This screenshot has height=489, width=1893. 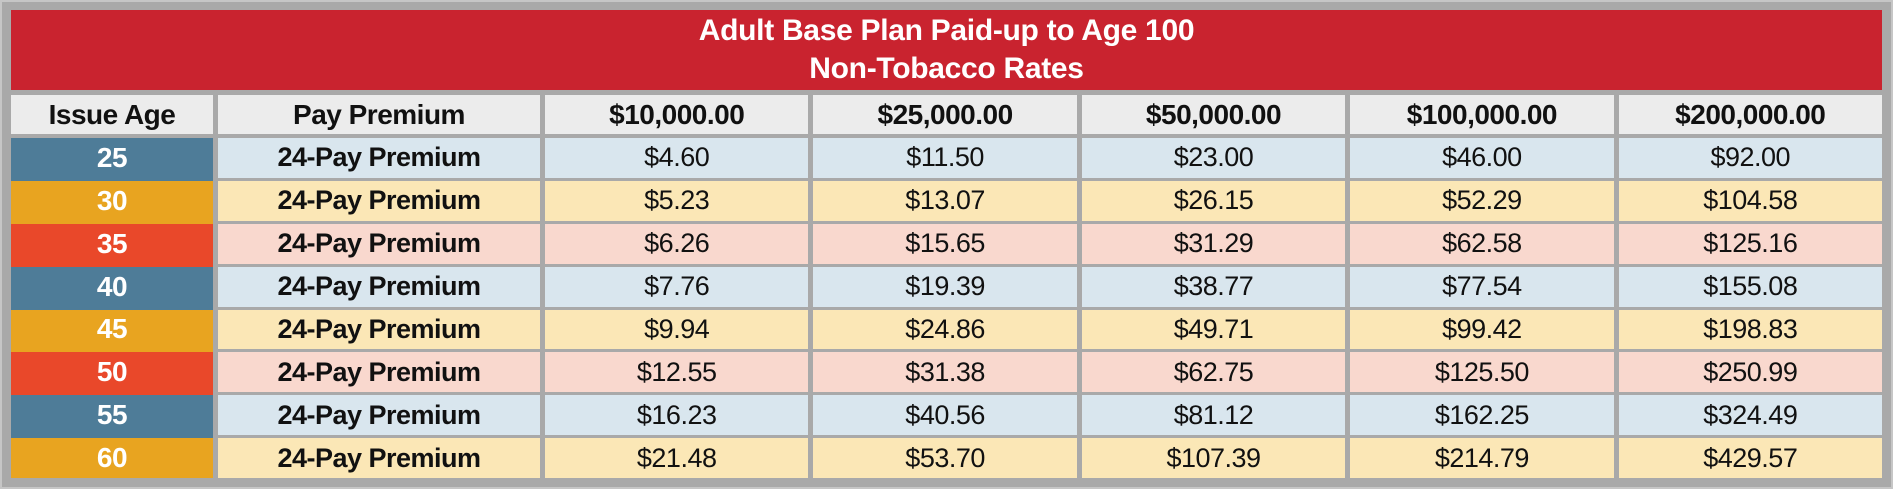 I want to click on column-header-100000: $100,000.00, so click(x=1482, y=114).